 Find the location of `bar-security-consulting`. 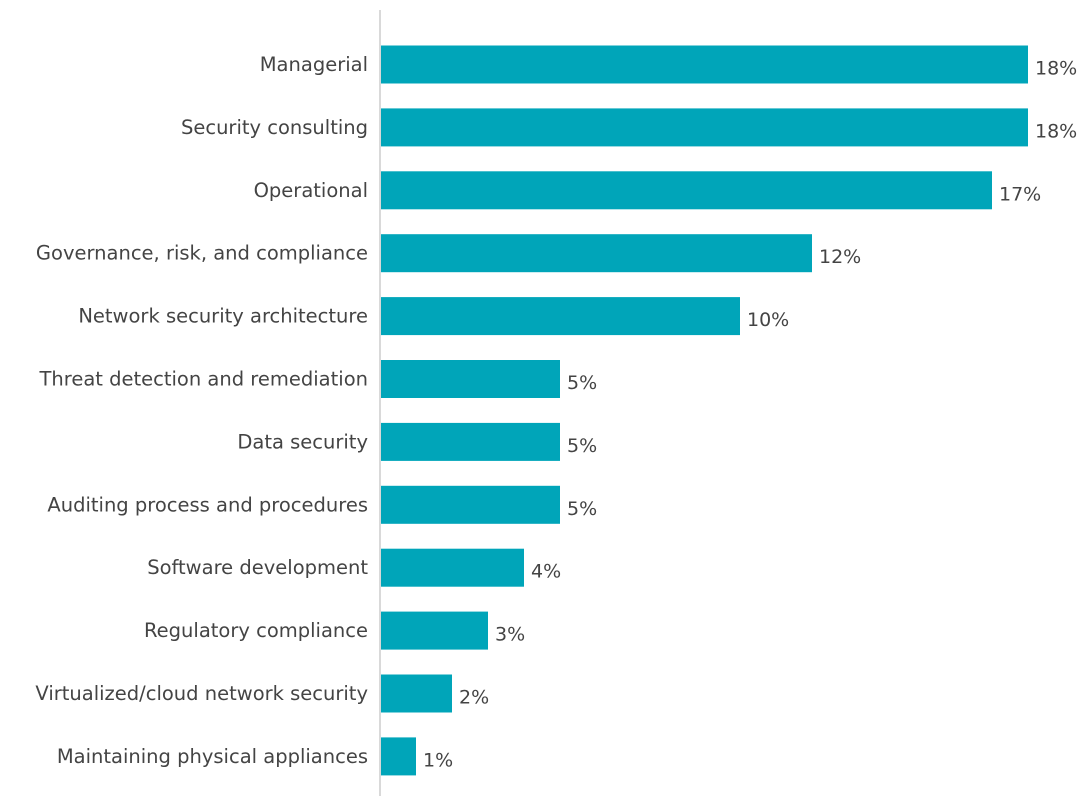

bar-security-consulting is located at coordinates (704, 127).